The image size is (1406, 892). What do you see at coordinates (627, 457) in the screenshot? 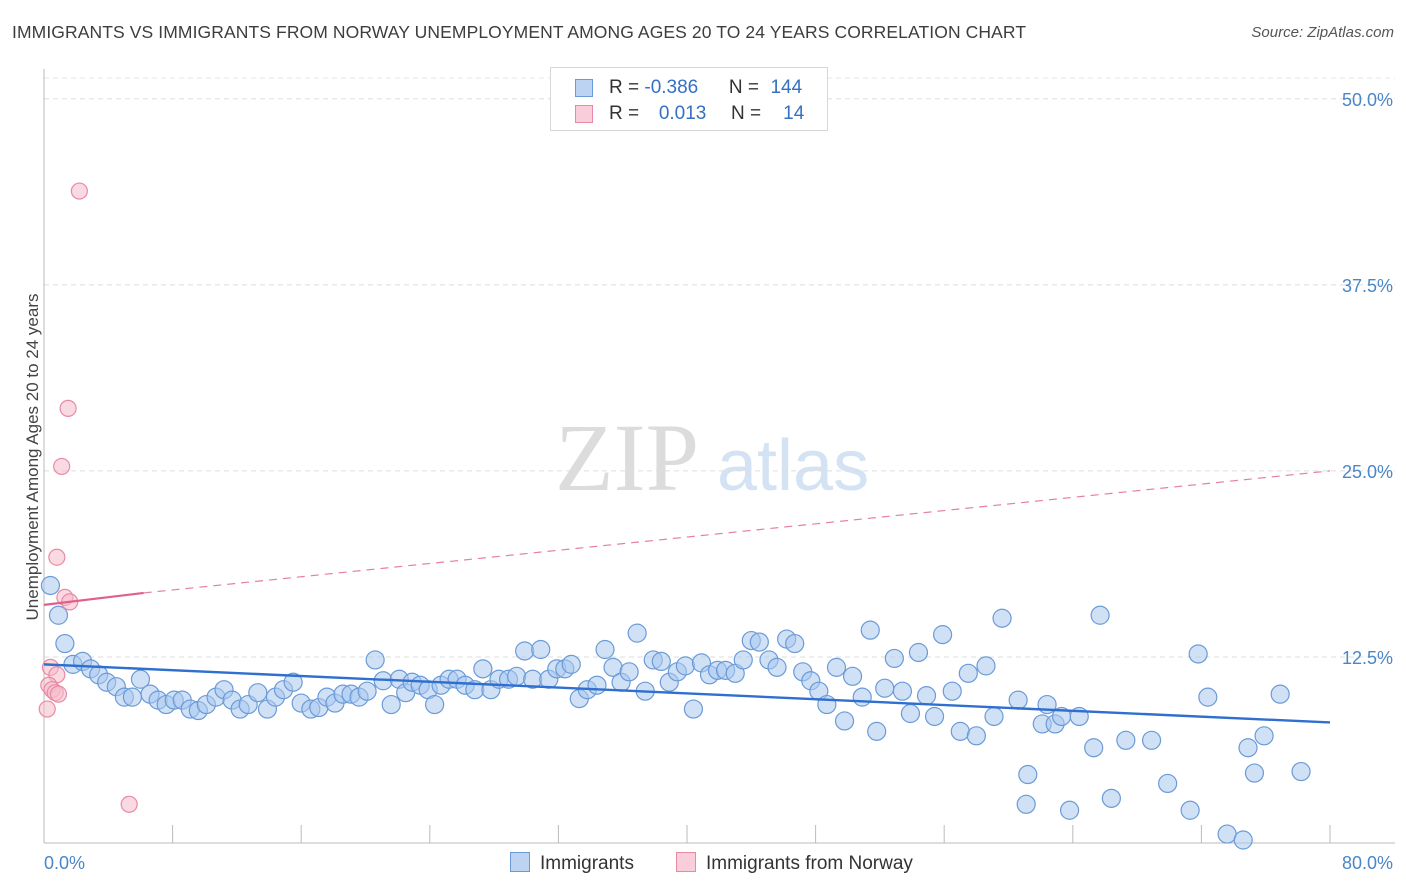
I see `watermark-zip: ZIP` at bounding box center [627, 457].